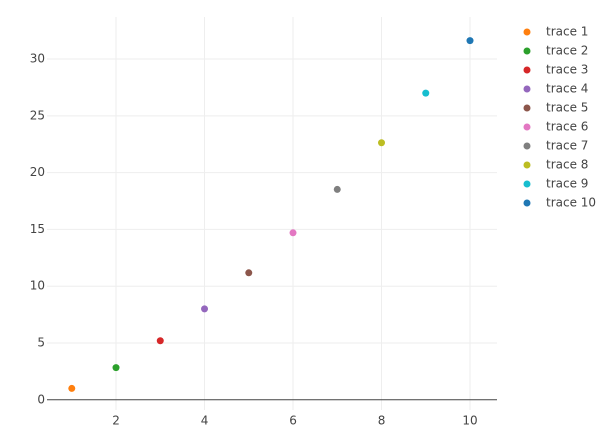  Describe the element at coordinates (567, 165) in the screenshot. I see `legend-label: trace 8` at that location.